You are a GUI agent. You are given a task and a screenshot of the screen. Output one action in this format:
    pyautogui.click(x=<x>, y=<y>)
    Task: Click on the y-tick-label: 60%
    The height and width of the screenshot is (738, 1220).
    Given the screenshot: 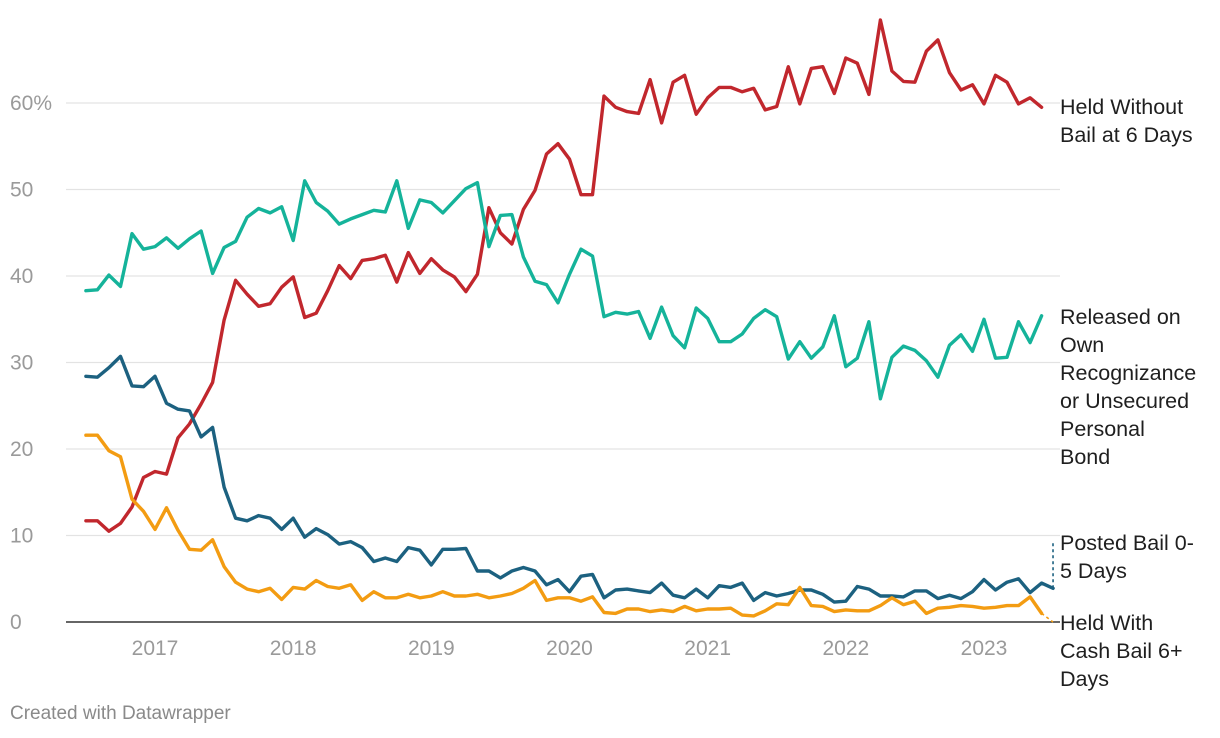 What is the action you would take?
    pyautogui.click(x=31, y=103)
    